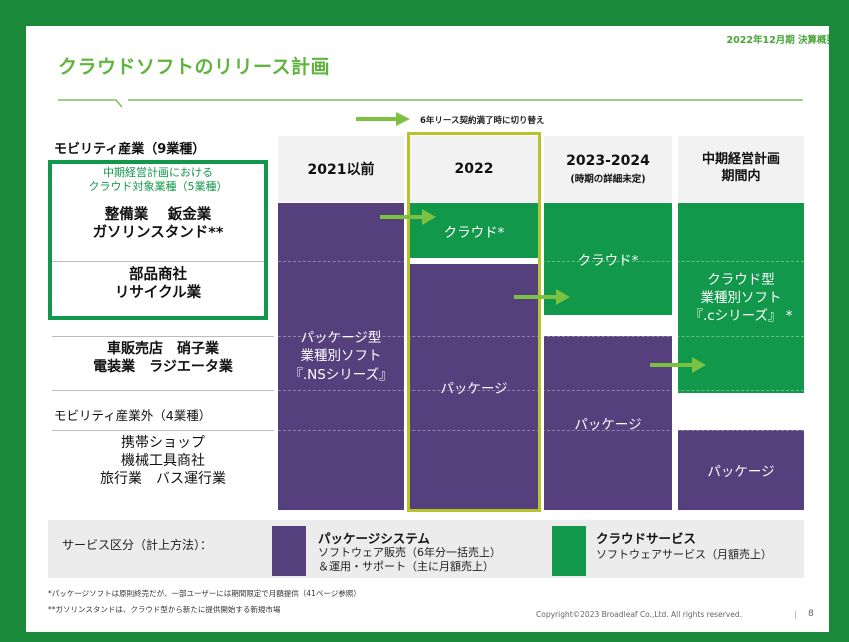 This screenshot has width=849, height=642. Describe the element at coordinates (374, 538) in the screenshot. I see `legend-package-title: パッケージシステム` at that location.